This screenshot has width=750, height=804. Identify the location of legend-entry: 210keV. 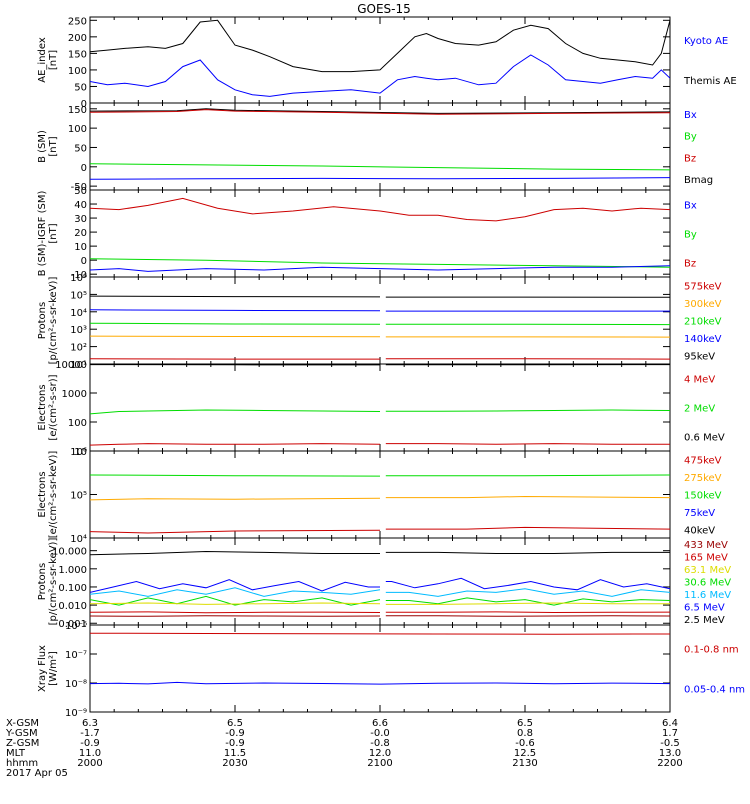
(703, 322).